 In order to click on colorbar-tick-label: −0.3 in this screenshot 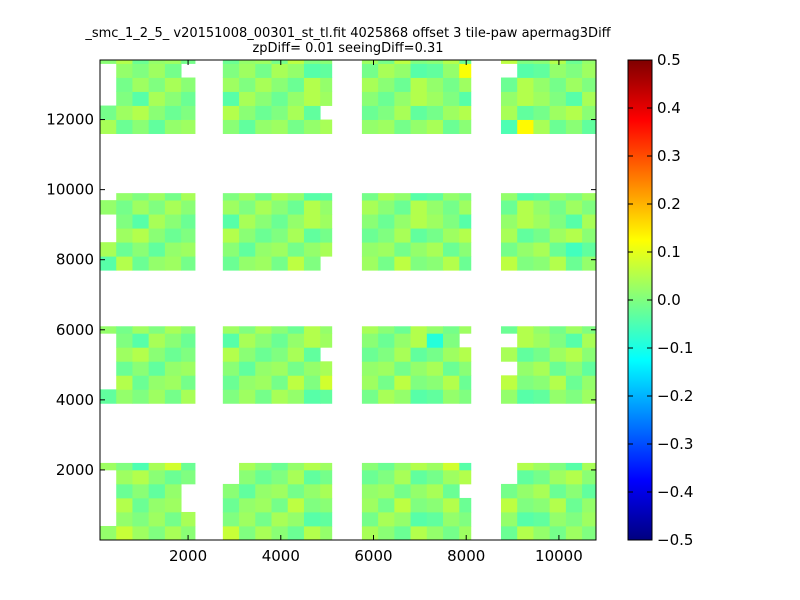, I will do `click(675, 444)`.